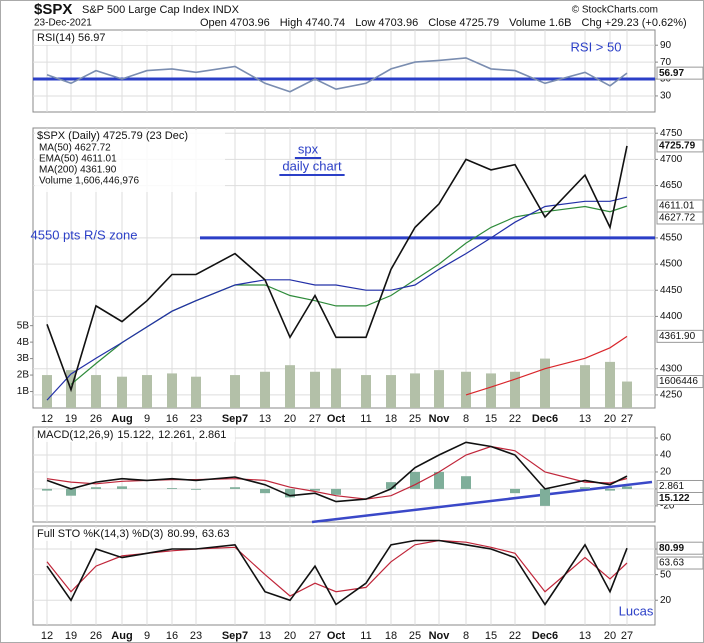 The image size is (704, 643). What do you see at coordinates (615, 10) in the screenshot?
I see `copyright: © StockCharts.com` at bounding box center [615, 10].